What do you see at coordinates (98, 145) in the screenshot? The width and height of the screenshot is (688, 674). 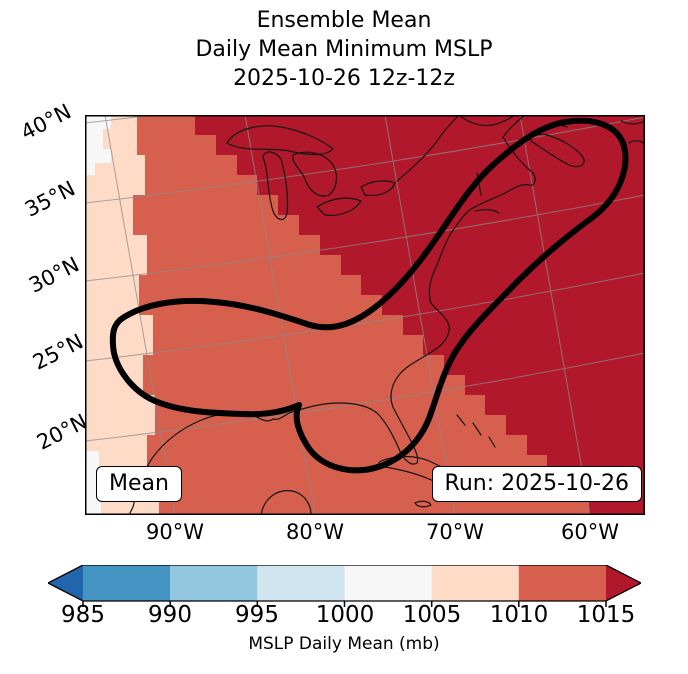 I see `fill-band-1000-1005-nw` at bounding box center [98, 145].